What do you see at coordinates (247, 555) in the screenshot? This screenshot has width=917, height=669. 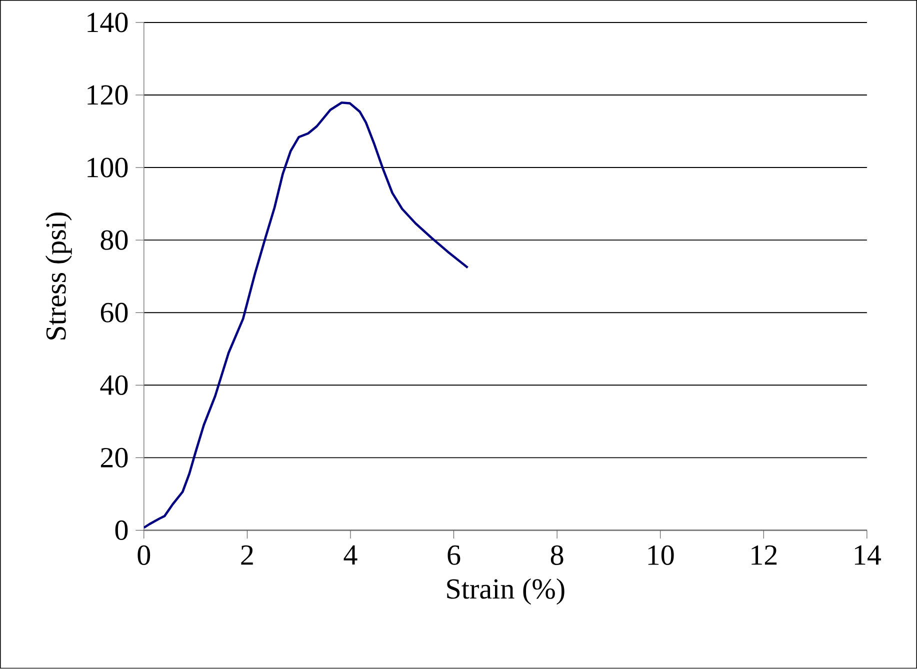 I see `x-tick-label: 2` at bounding box center [247, 555].